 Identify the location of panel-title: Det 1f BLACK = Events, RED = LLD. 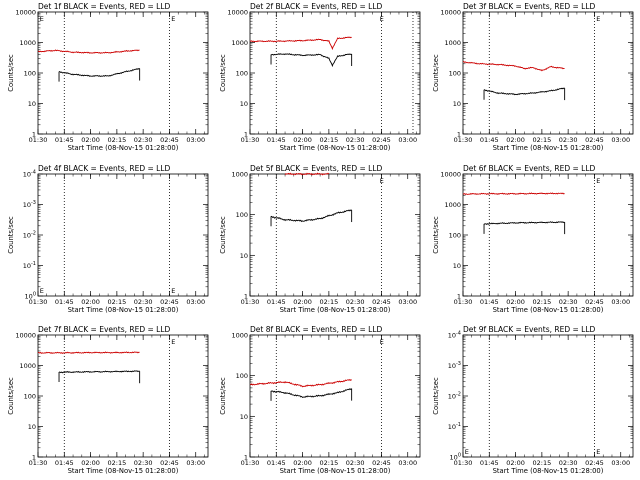
(104, 6).